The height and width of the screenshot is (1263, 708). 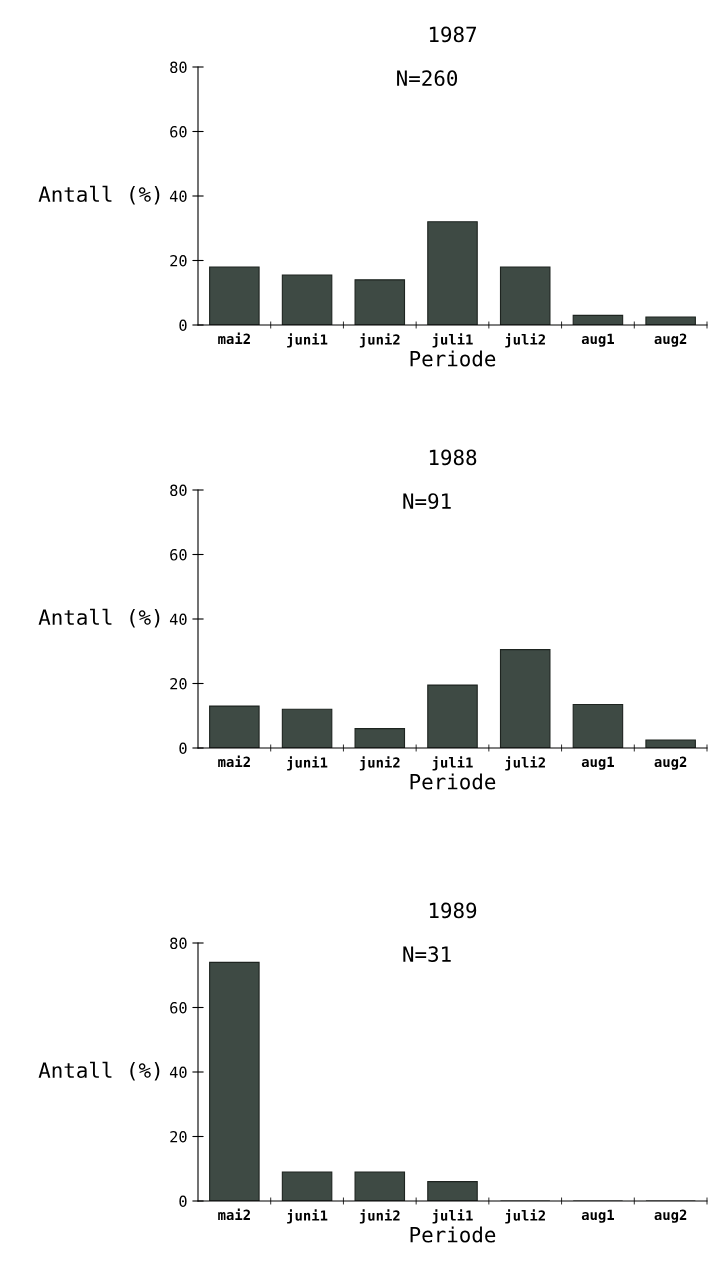 What do you see at coordinates (427, 501) in the screenshot?
I see `chart-subtitle: N=91` at bounding box center [427, 501].